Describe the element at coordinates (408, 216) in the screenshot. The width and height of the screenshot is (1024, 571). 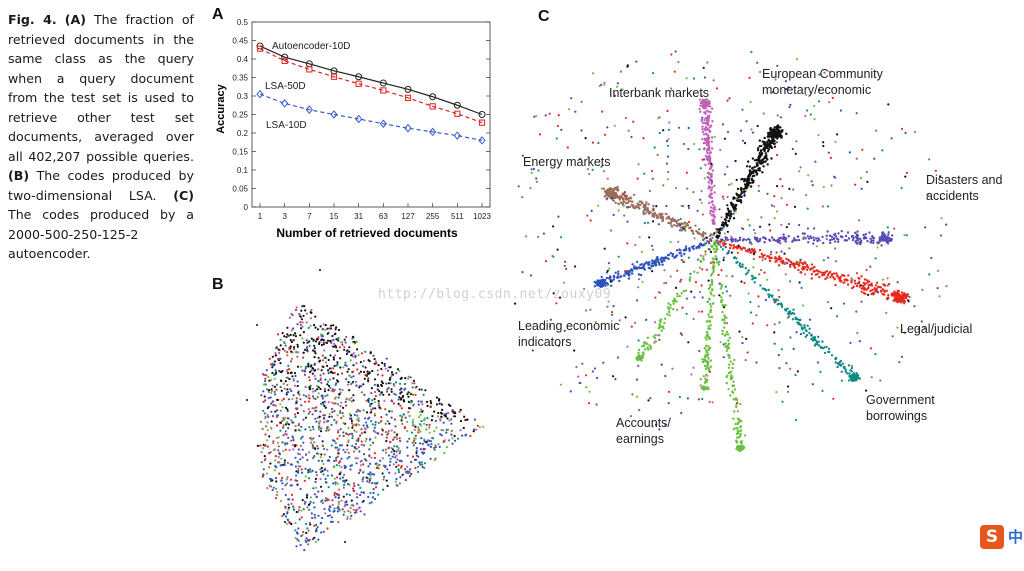
I see `x-tick-label: 127` at that location.